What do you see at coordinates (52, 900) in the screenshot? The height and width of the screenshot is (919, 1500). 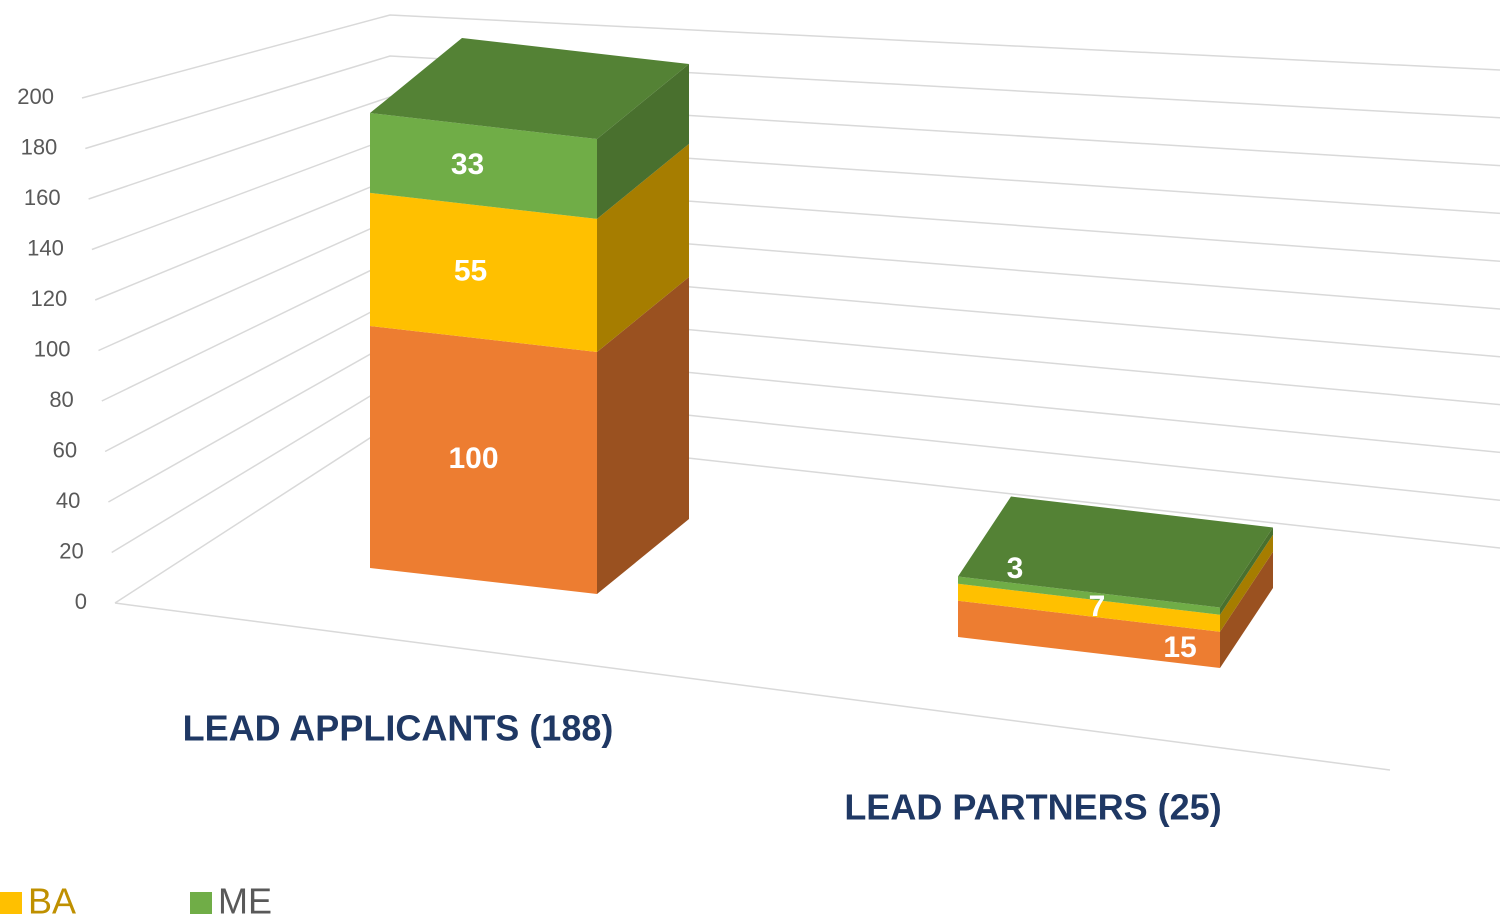 I see `legend-label: BA` at bounding box center [52, 900].